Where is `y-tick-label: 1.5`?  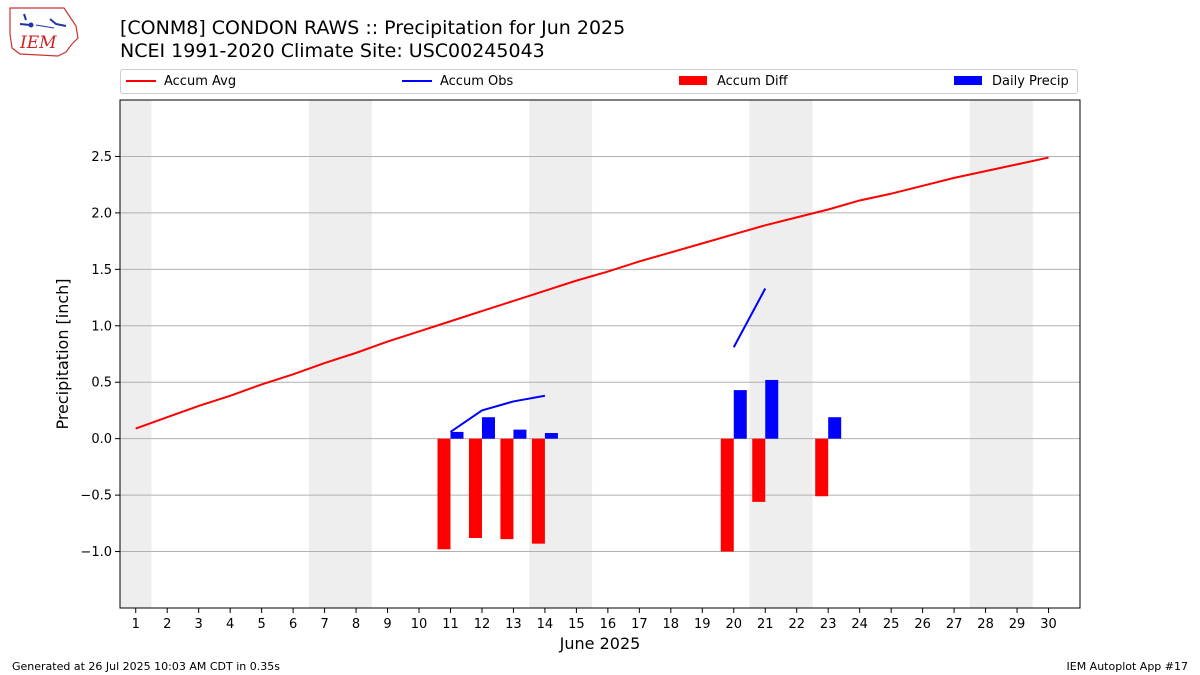
y-tick-label: 1.5 is located at coordinates (101, 270).